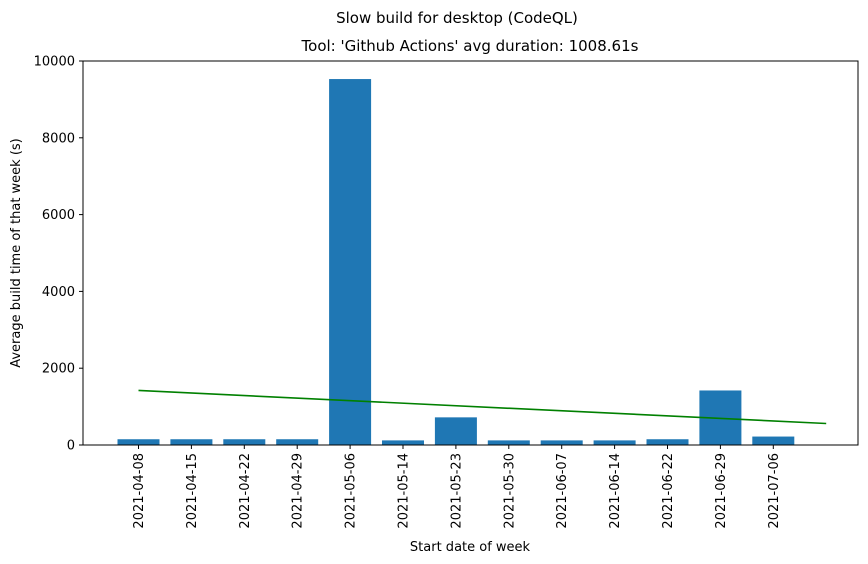 Image resolution: width=868 pixels, height=564 pixels. I want to click on y-tick-label: 10000, so click(54, 62).